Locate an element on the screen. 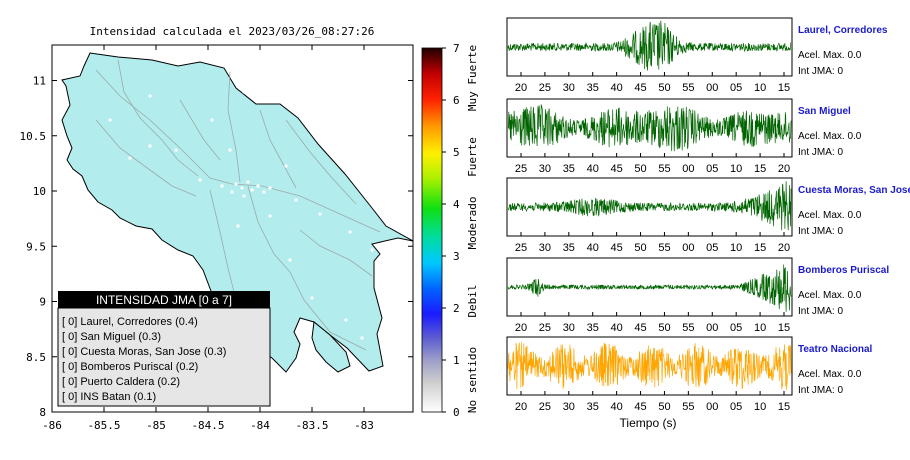 The image size is (910, 460). colorbar-label: Moderado is located at coordinates (472, 223).